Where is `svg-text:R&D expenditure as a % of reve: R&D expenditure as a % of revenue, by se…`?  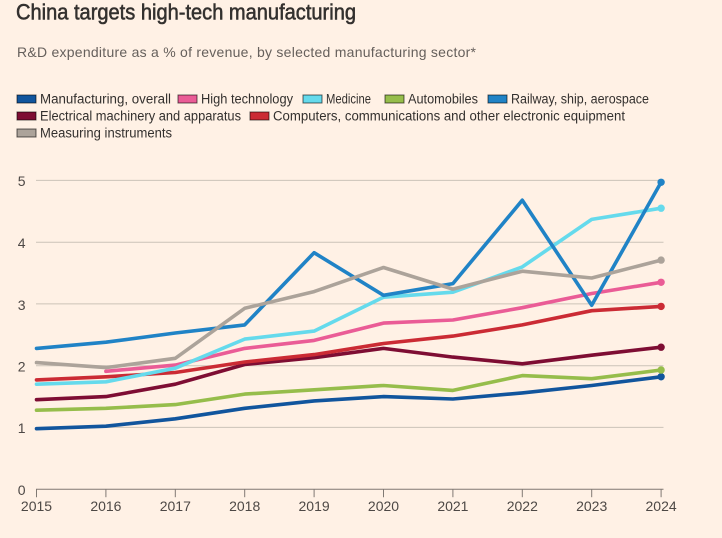 svg-text:R&D expenditure as a % of reve: R&D expenditure as a % of revenue, by se… is located at coordinates (247, 52).